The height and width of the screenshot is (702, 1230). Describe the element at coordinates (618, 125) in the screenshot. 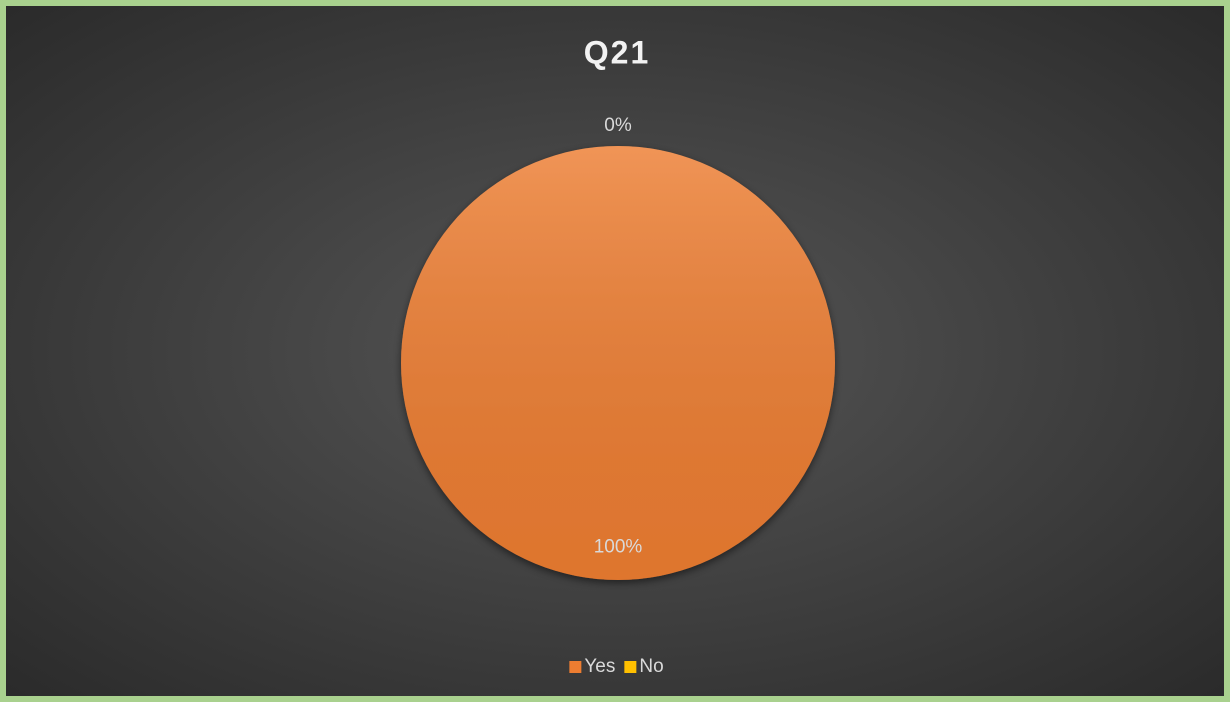

I see `data-label: 0%` at that location.